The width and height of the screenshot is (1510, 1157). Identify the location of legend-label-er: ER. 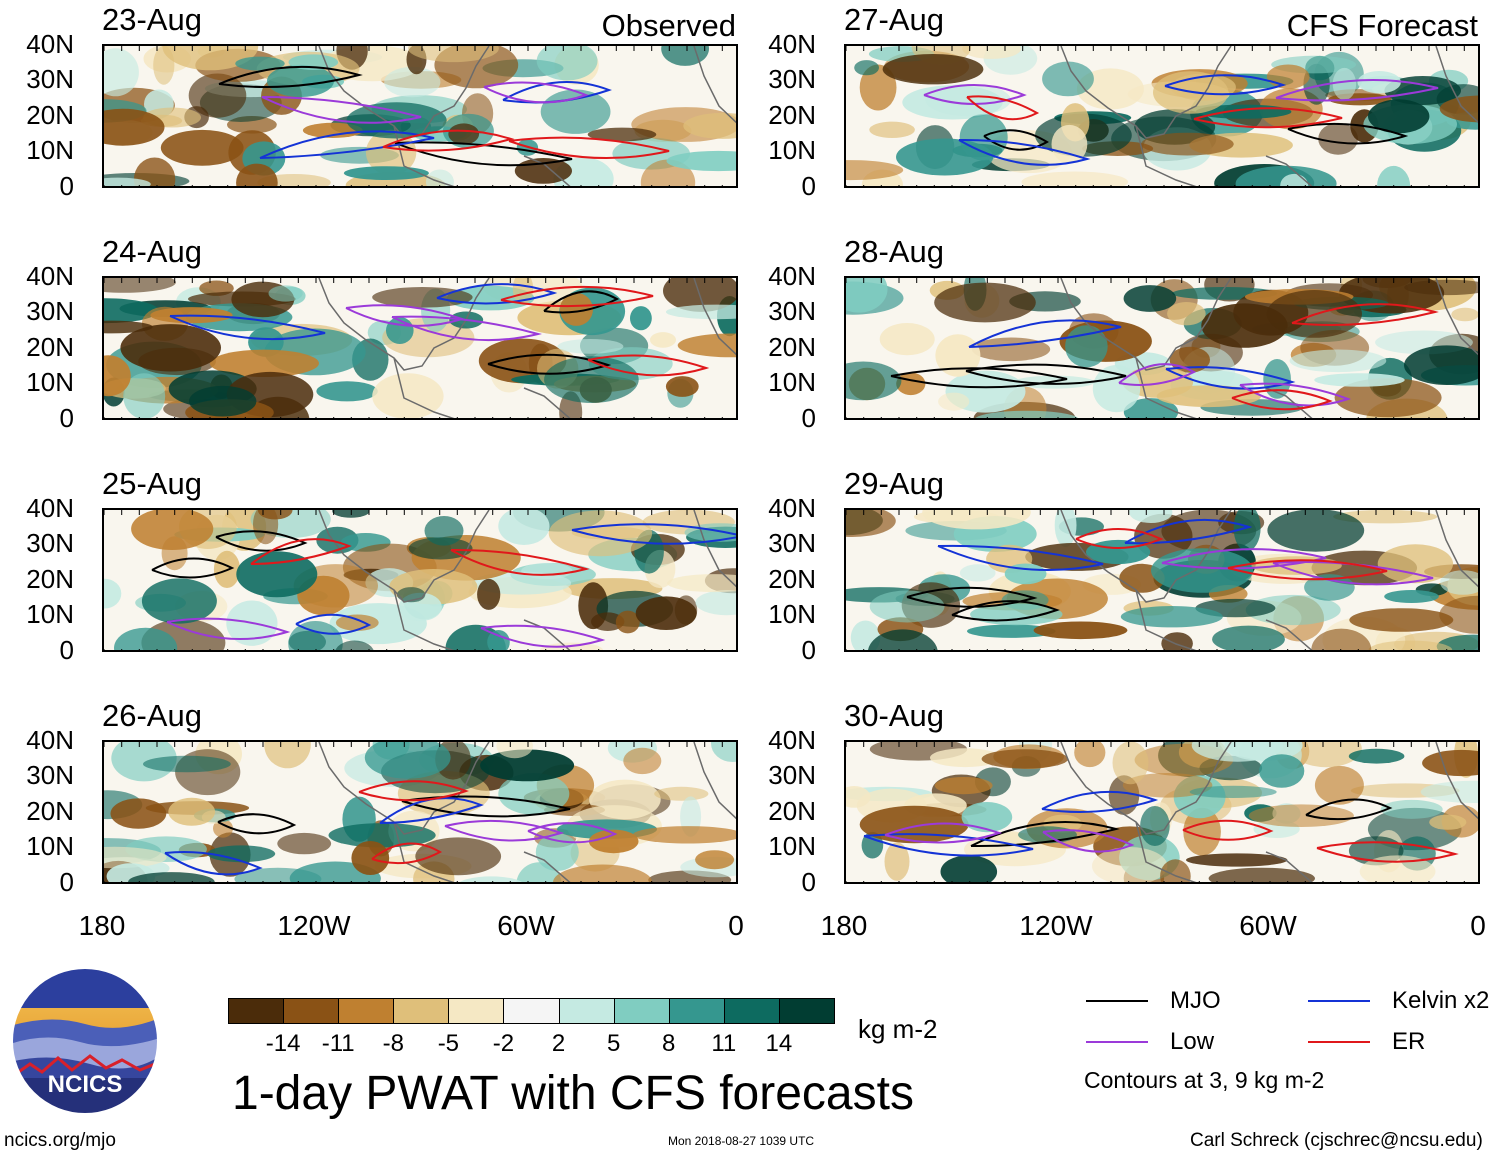
(1409, 1041).